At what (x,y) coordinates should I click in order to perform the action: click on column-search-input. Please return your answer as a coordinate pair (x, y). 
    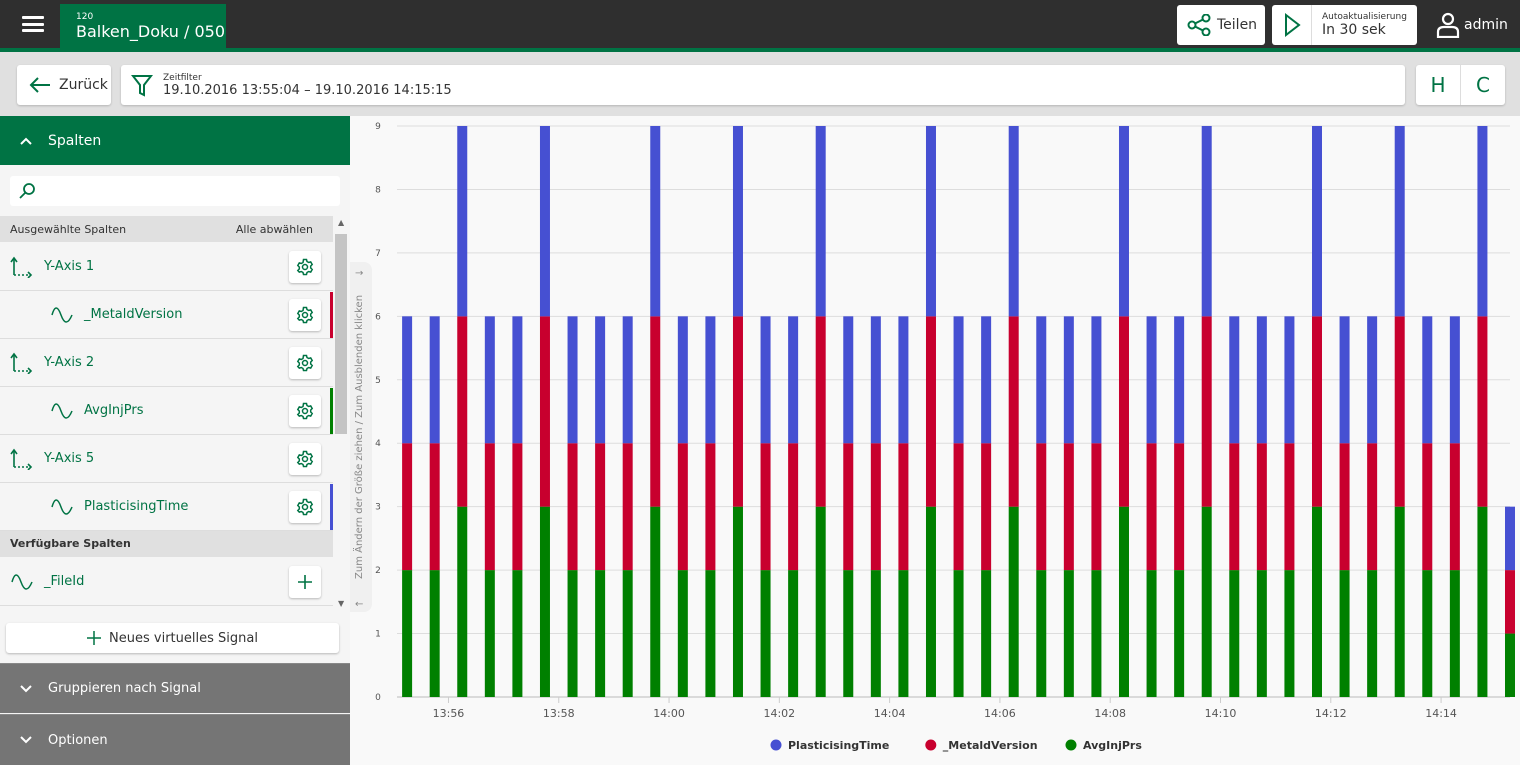
    Looking at the image, I should click on (175, 191).